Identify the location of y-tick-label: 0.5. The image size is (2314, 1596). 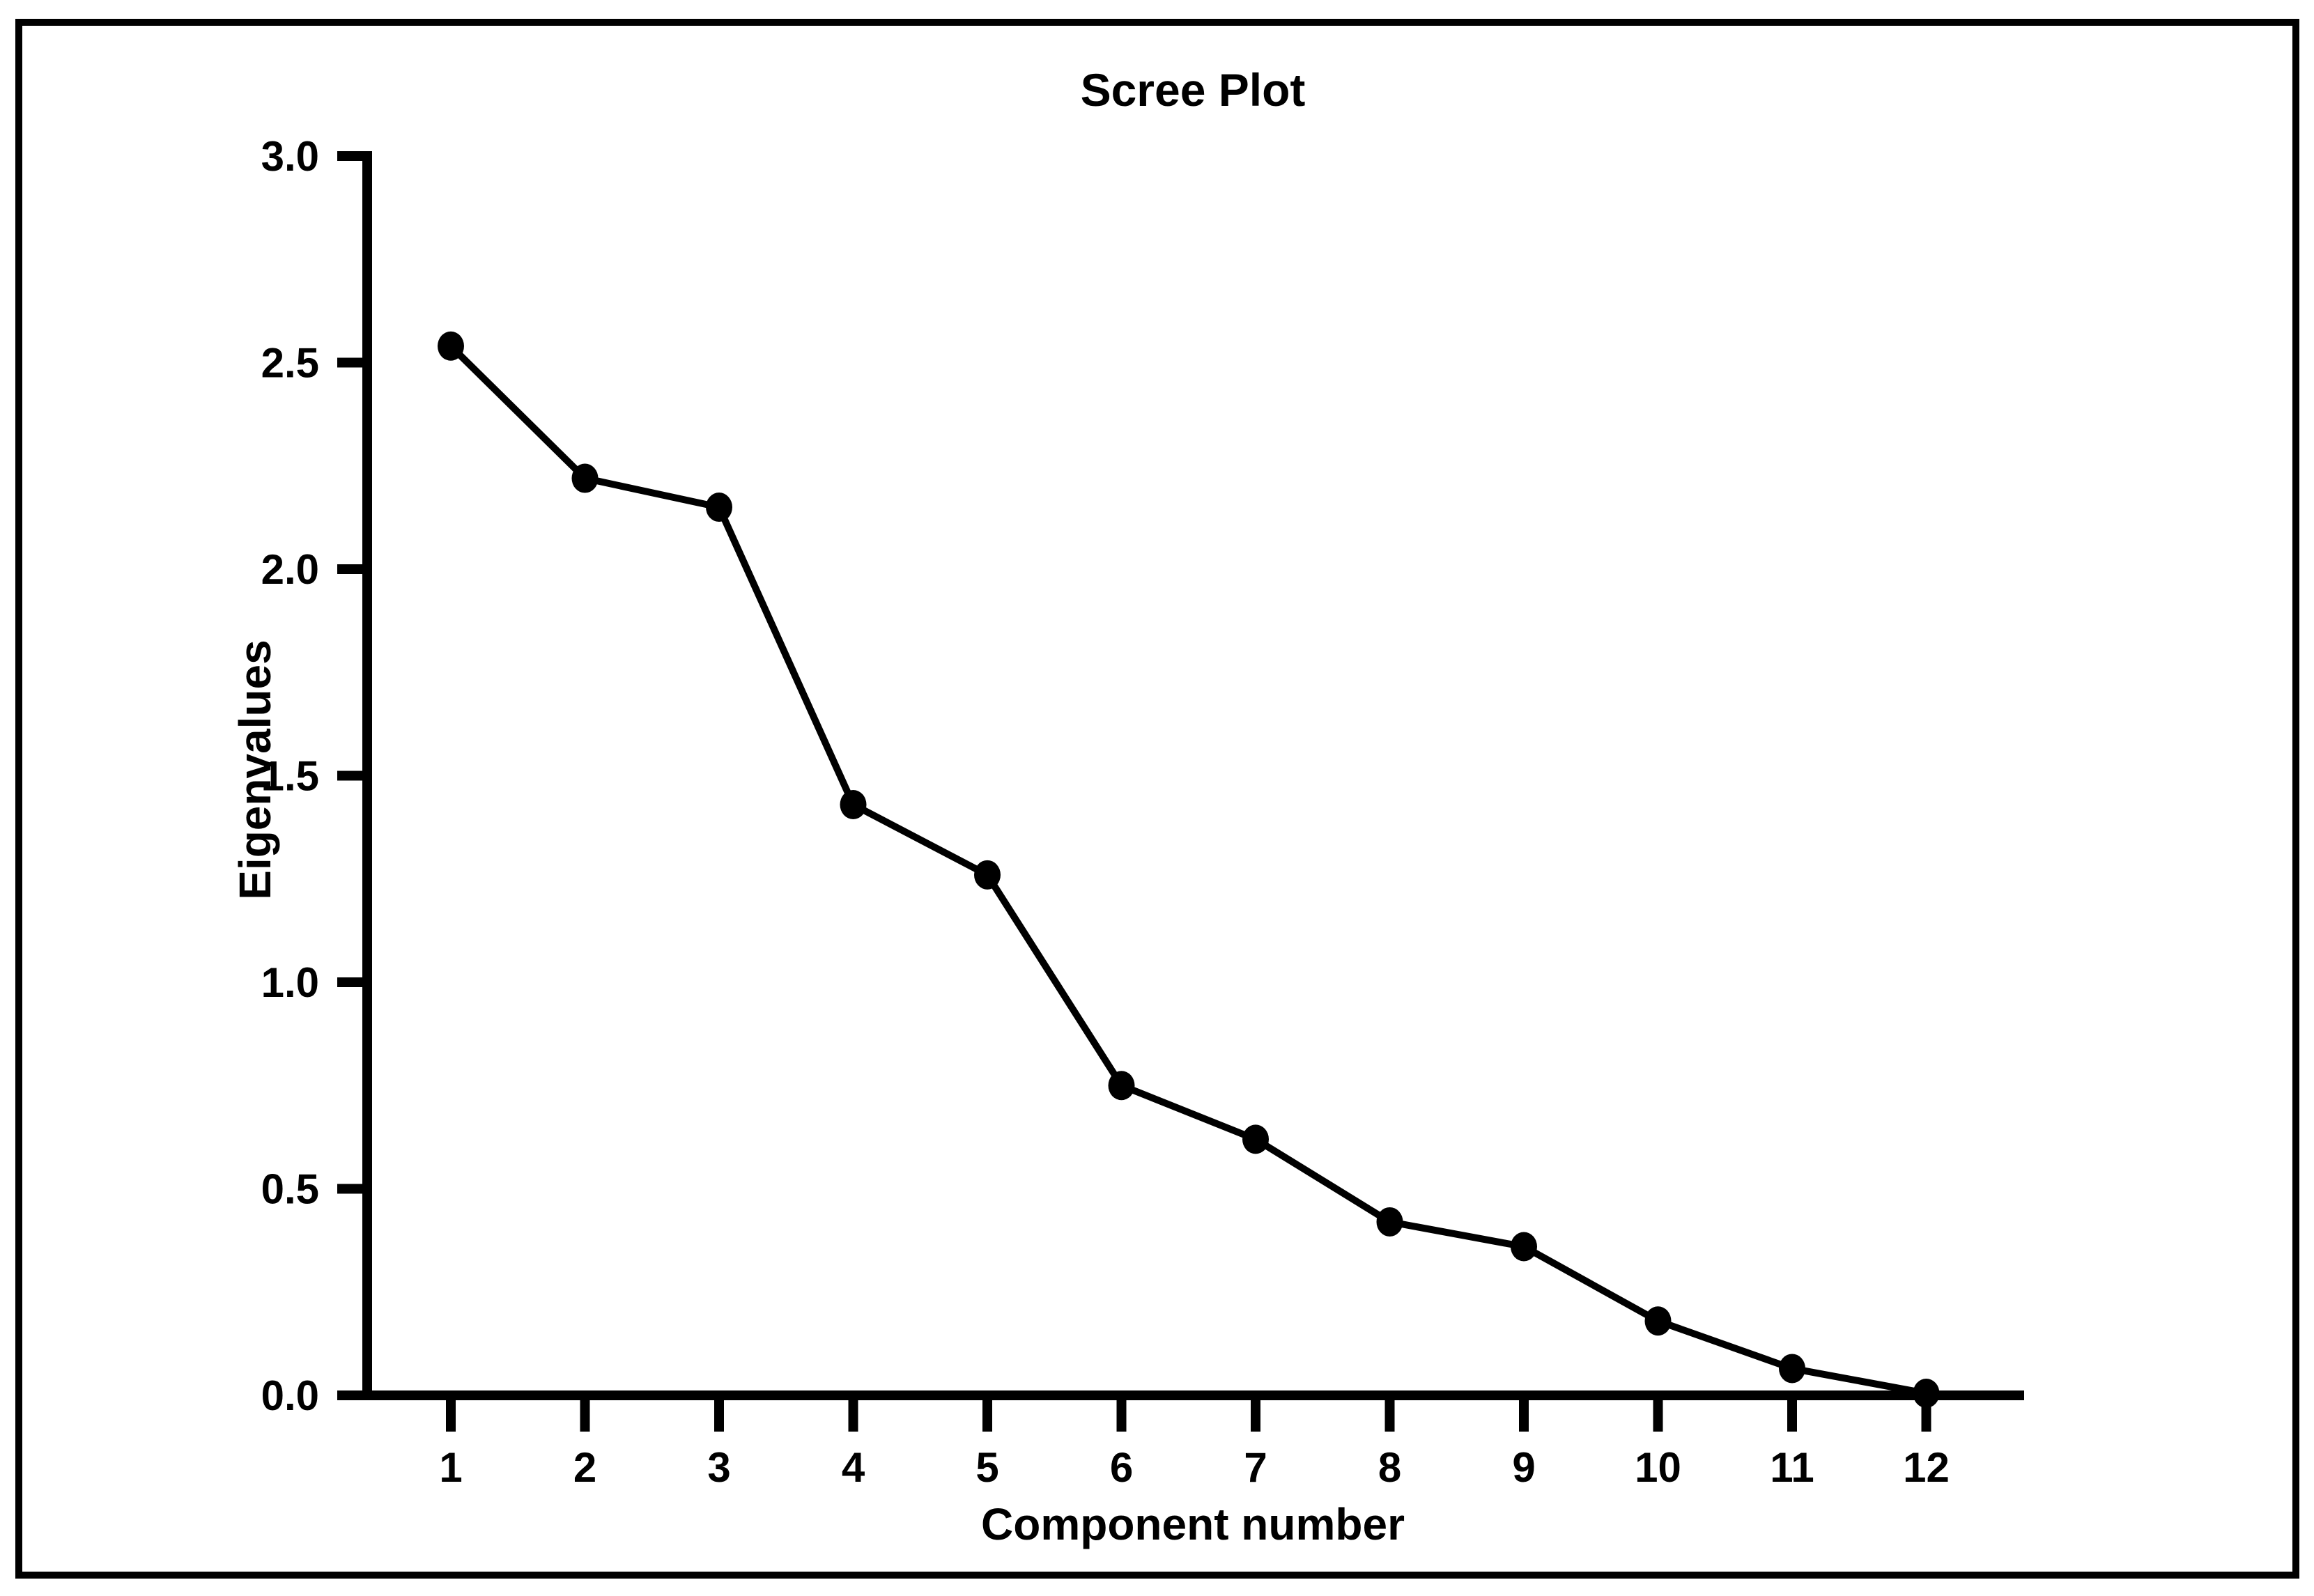
(290, 1190).